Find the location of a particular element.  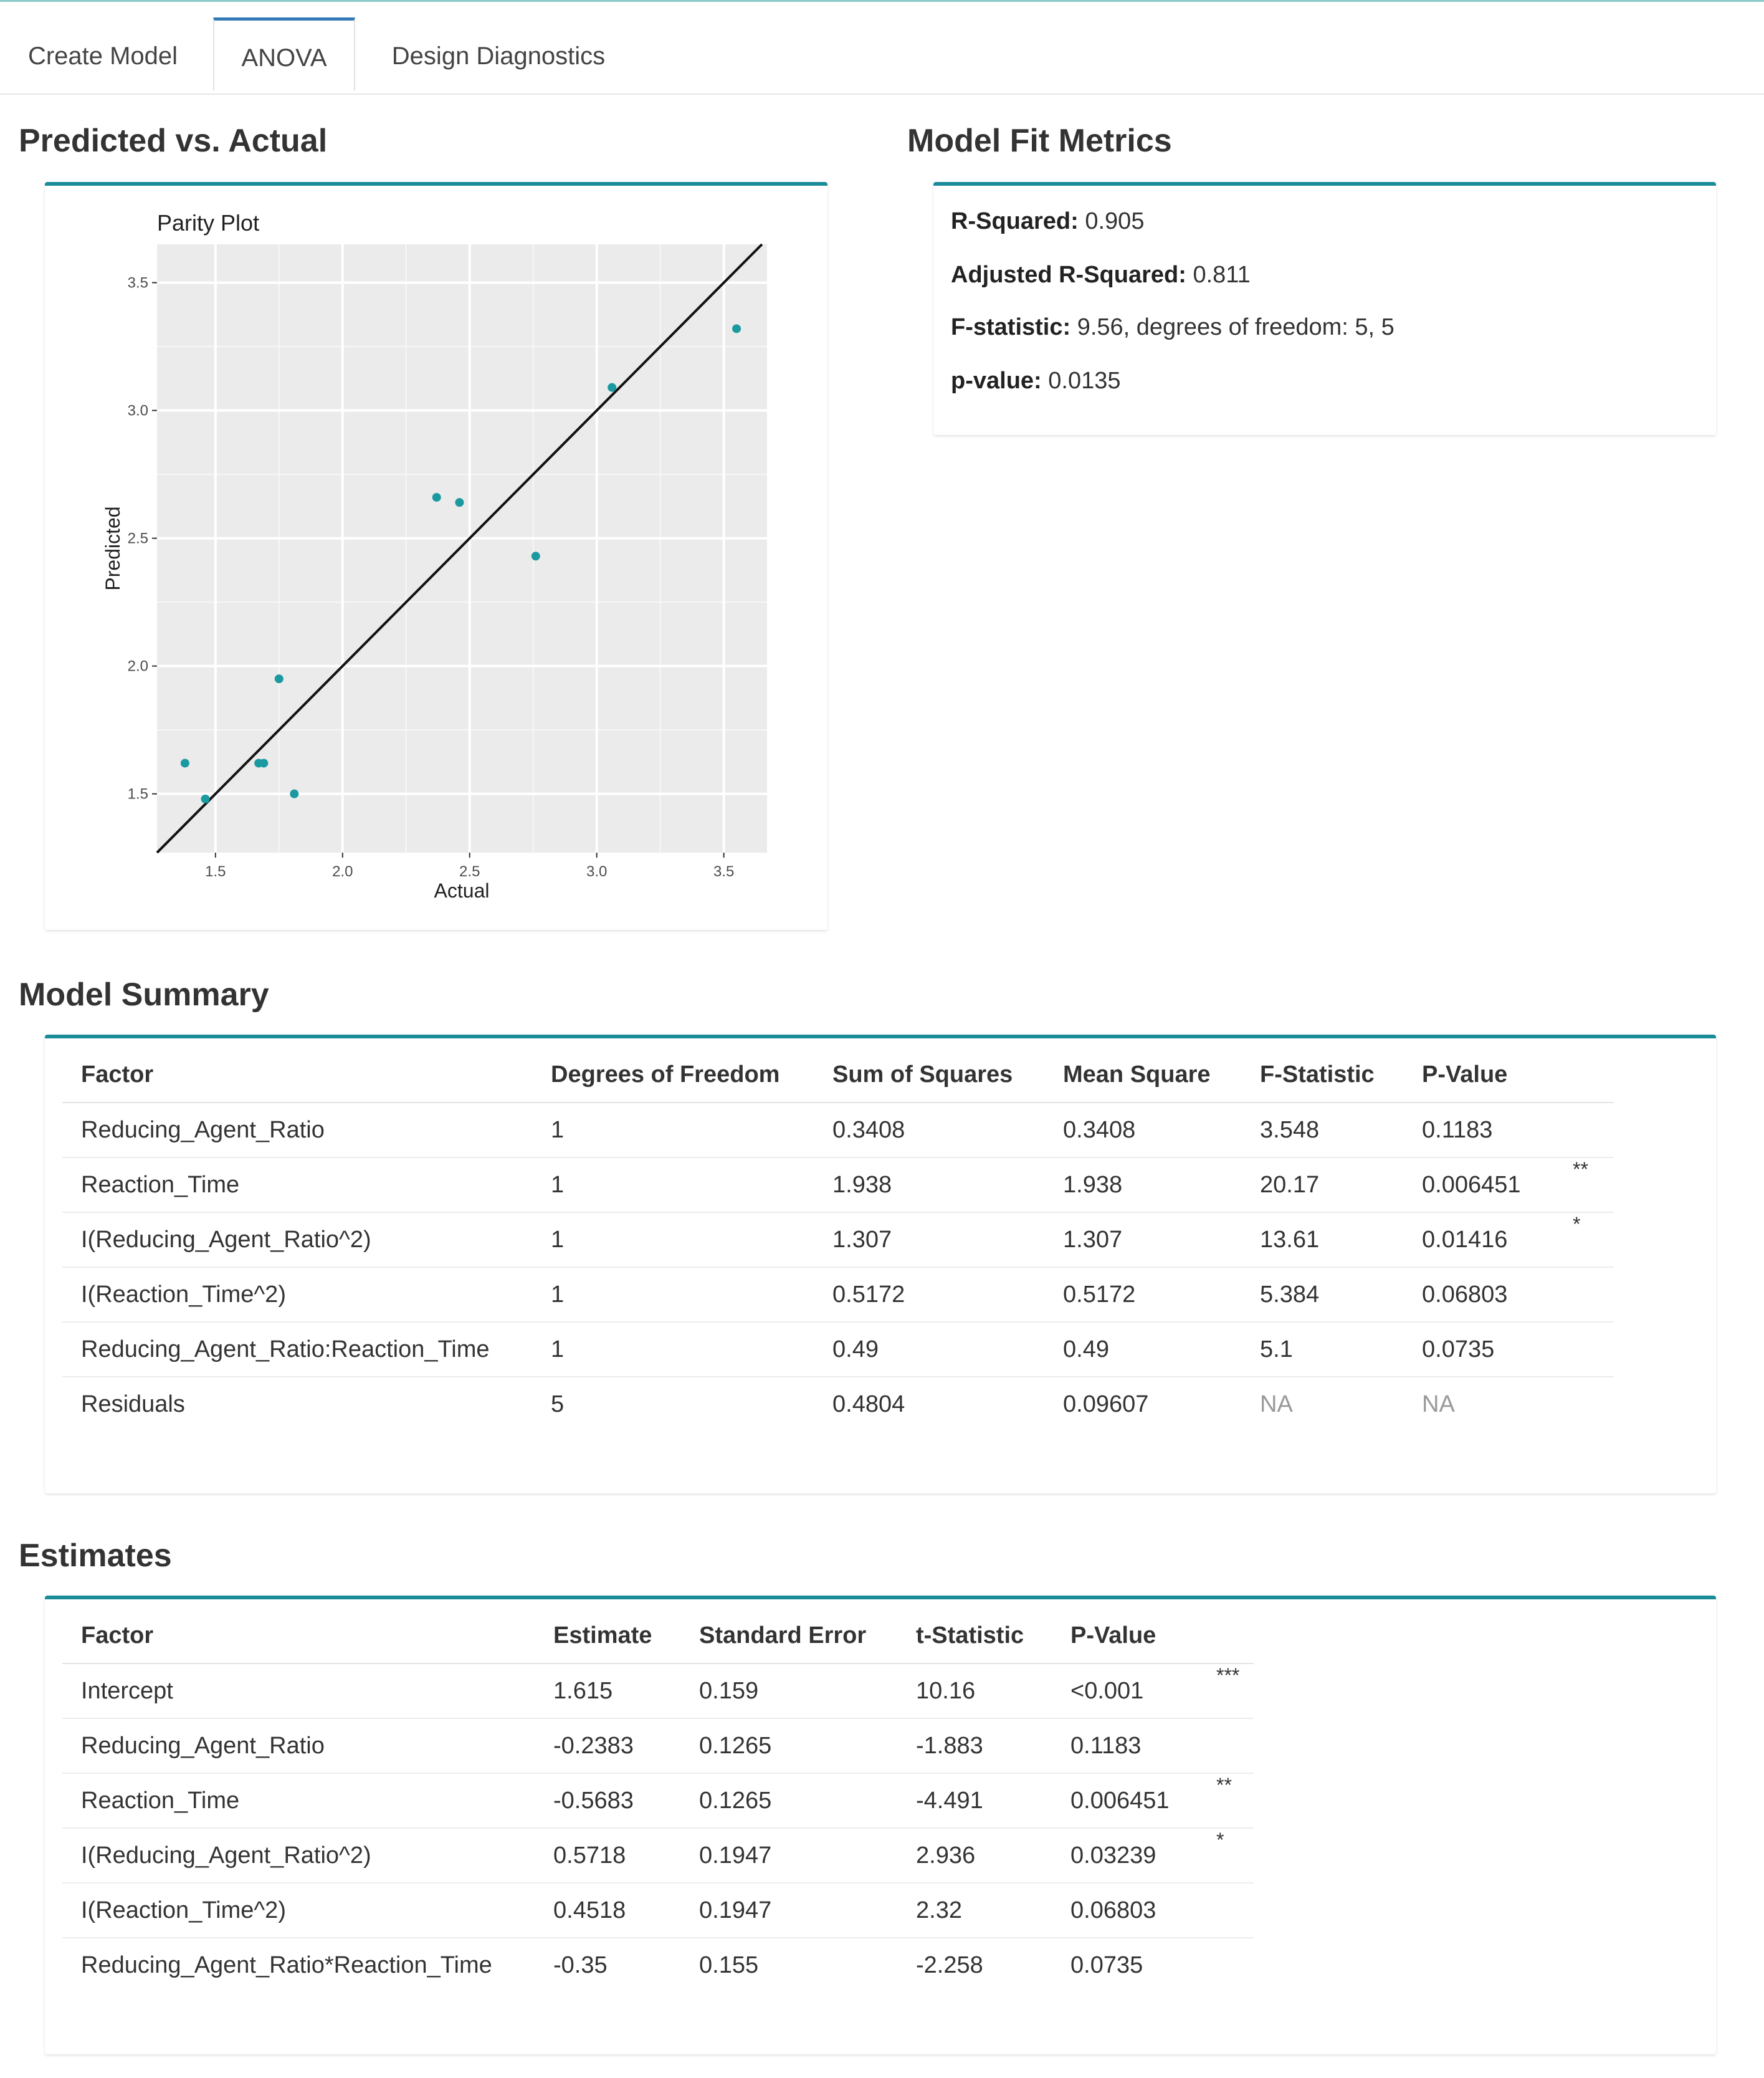

p-cell: <0.001 is located at coordinates (1107, 1690).